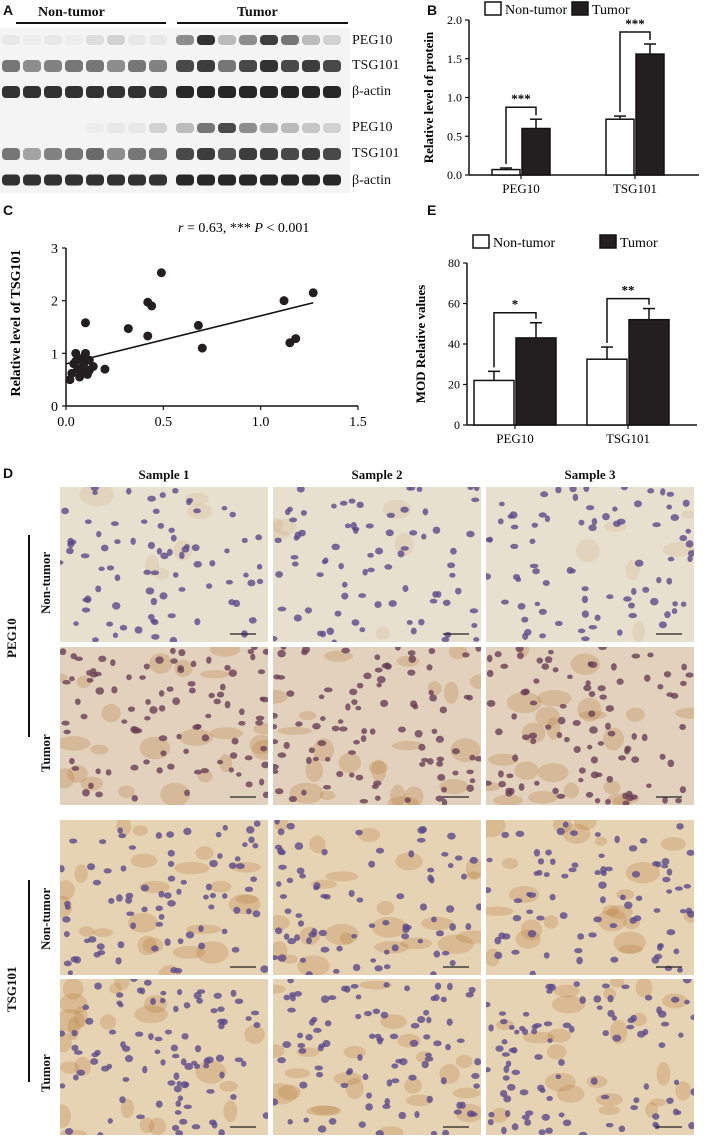 This screenshot has height=1140, width=709. Describe the element at coordinates (515, 339) in the screenshot. I see `significance-bracket` at that location.